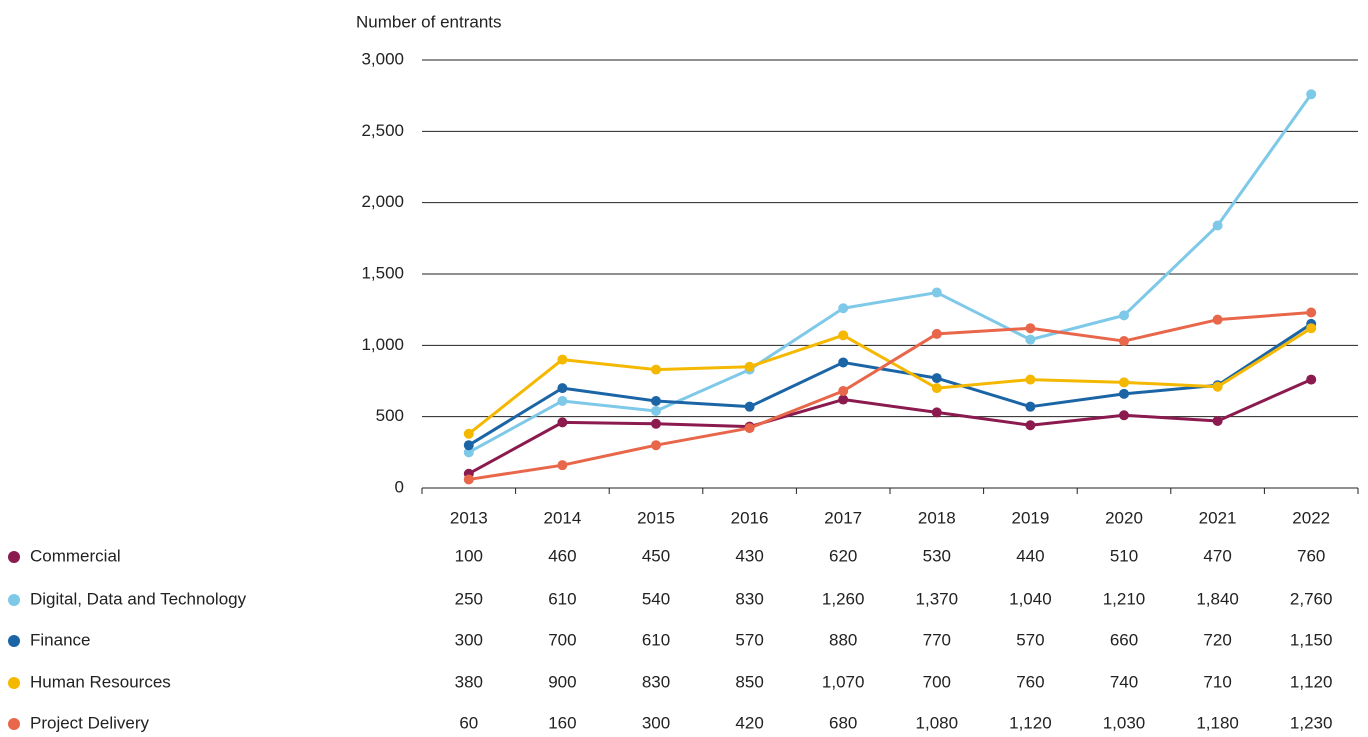 The image size is (1368, 737). Describe the element at coordinates (843, 555) in the screenshot. I see `table-value: 620` at that location.